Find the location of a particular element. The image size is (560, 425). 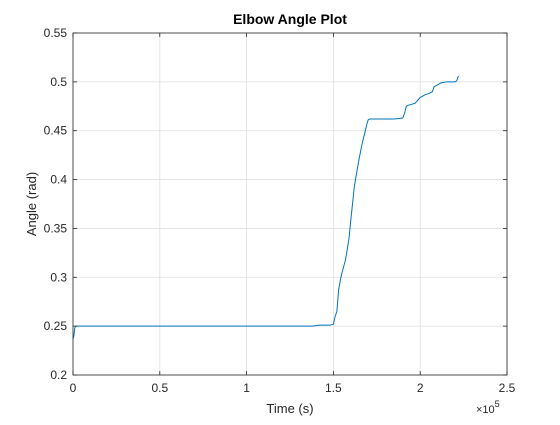

x-tick-label: 0 is located at coordinates (73, 388).